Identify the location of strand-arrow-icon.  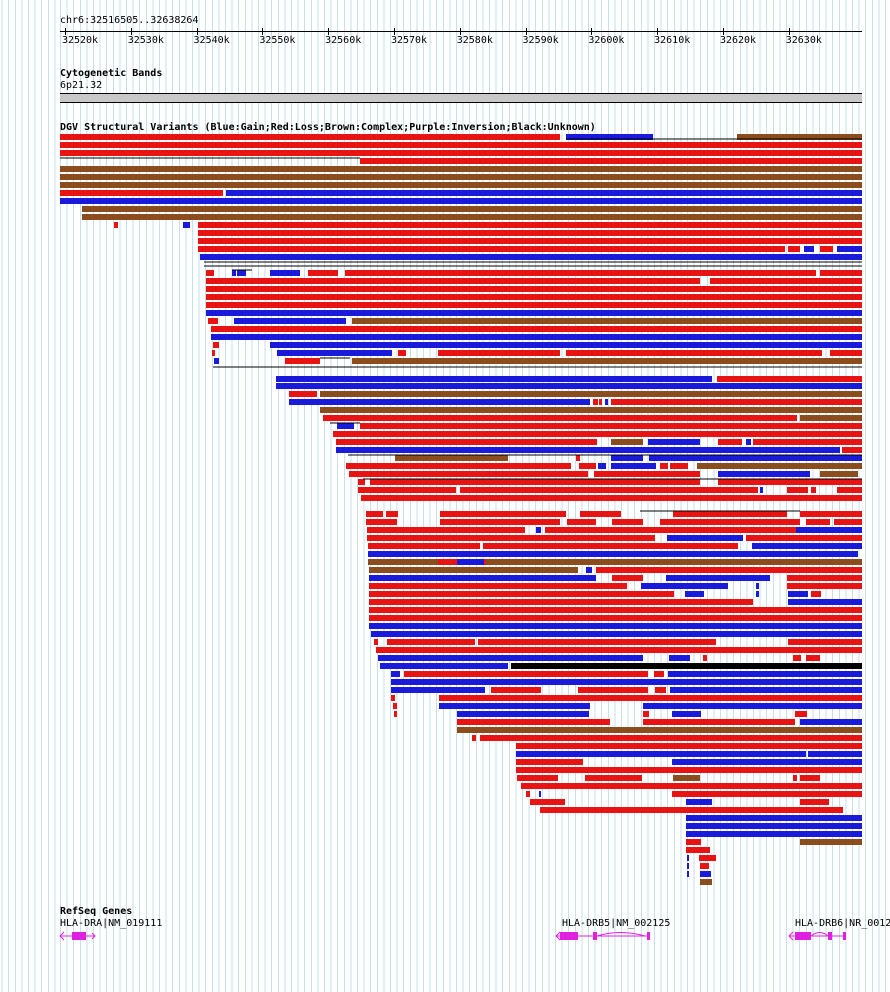
(77, 936).